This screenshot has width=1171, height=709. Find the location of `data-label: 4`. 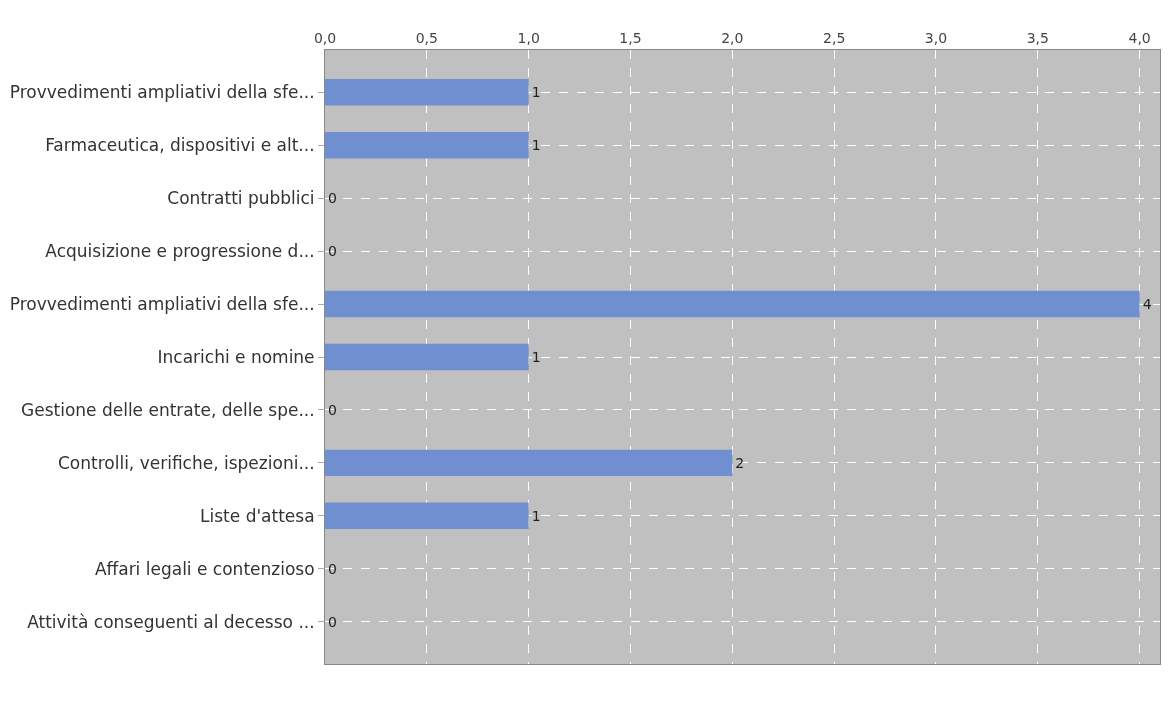

data-label: 4 is located at coordinates (1147, 304).